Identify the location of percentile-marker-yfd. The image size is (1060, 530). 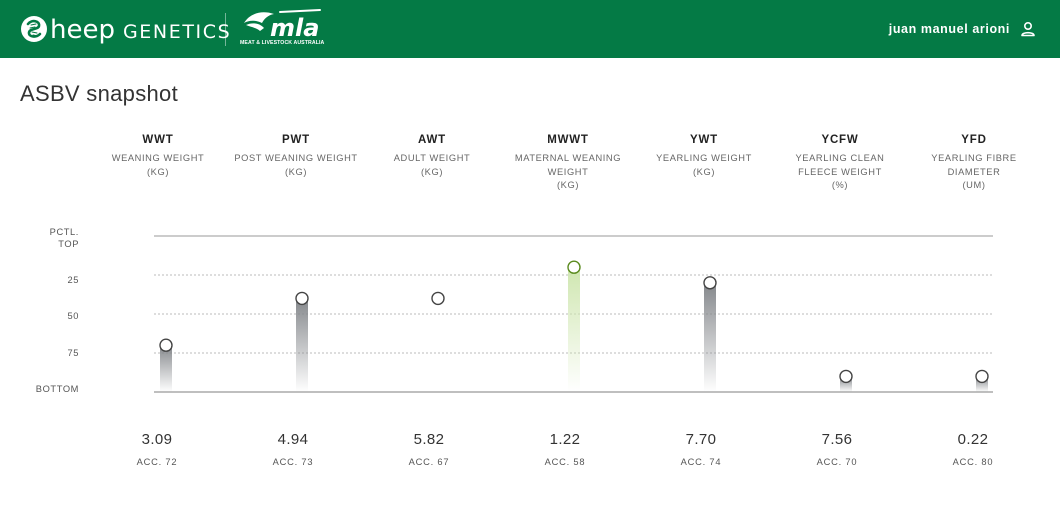
(982, 376).